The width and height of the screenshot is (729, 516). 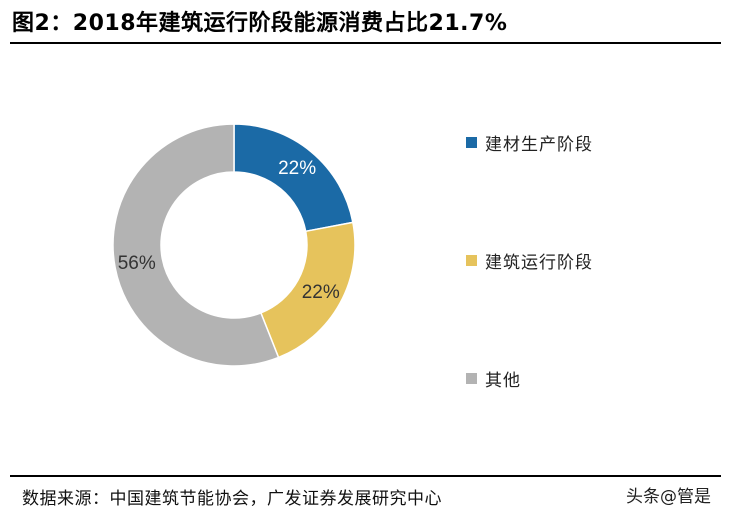 I want to click on watermark: 头条@管是, so click(x=668, y=497).